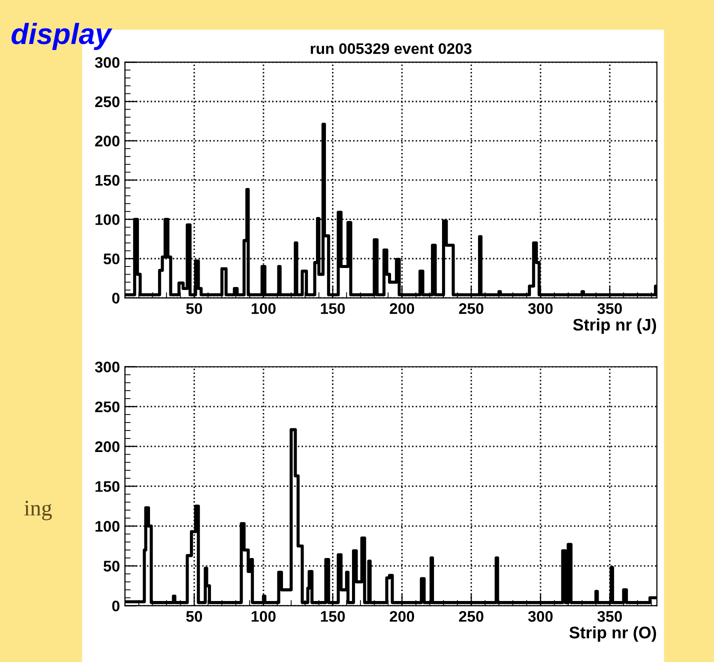 The width and height of the screenshot is (714, 662). Describe the element at coordinates (612, 634) in the screenshot. I see `x-axis-title: Strip nr (O)` at that location.